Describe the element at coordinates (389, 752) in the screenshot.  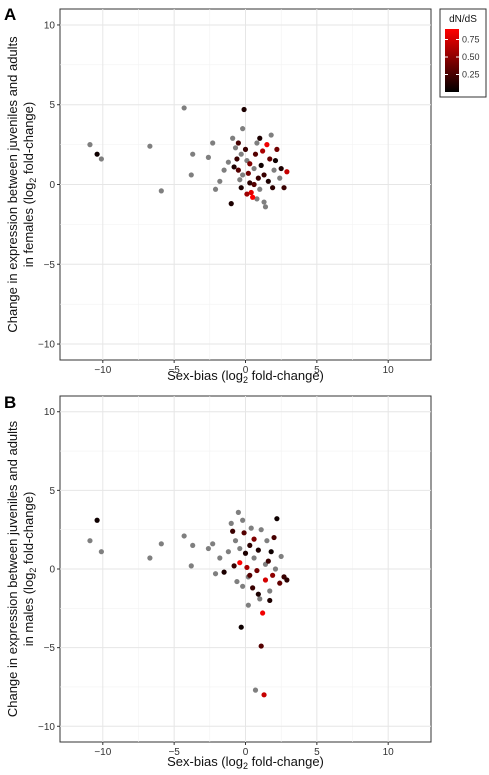
I see `x-tick-label: 10` at that location.